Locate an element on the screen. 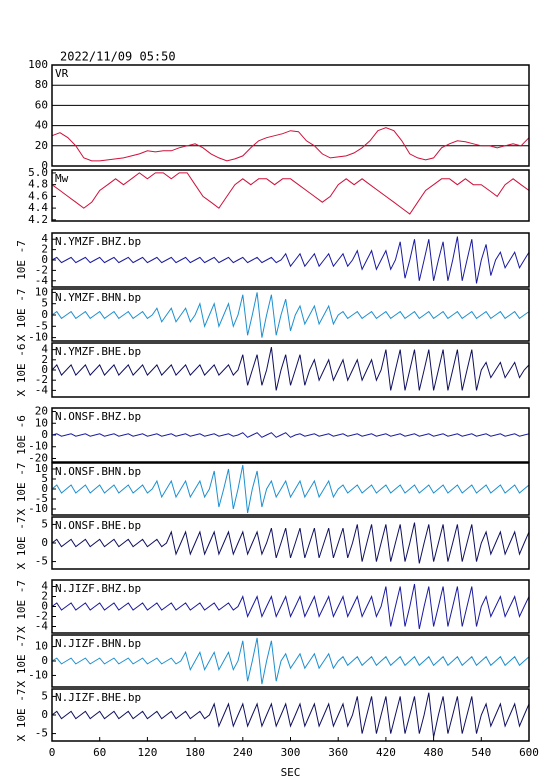  x-tick-label: 420 is located at coordinates (386, 752).